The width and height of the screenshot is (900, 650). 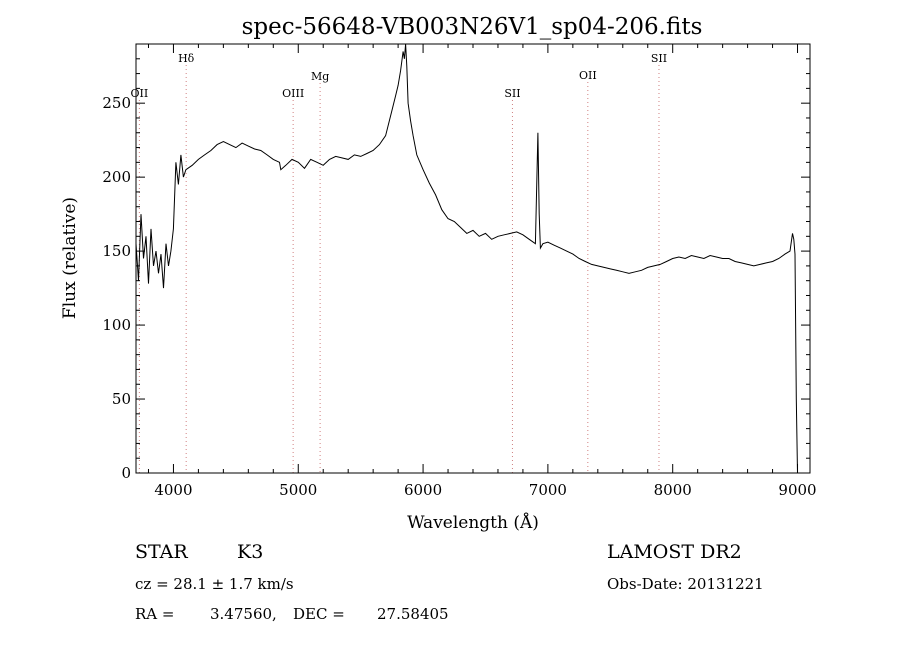 What do you see at coordinates (472, 27) in the screenshot?
I see `chart-title: spec-56648-VB003N26V1_sp04-206.fits` at bounding box center [472, 27].